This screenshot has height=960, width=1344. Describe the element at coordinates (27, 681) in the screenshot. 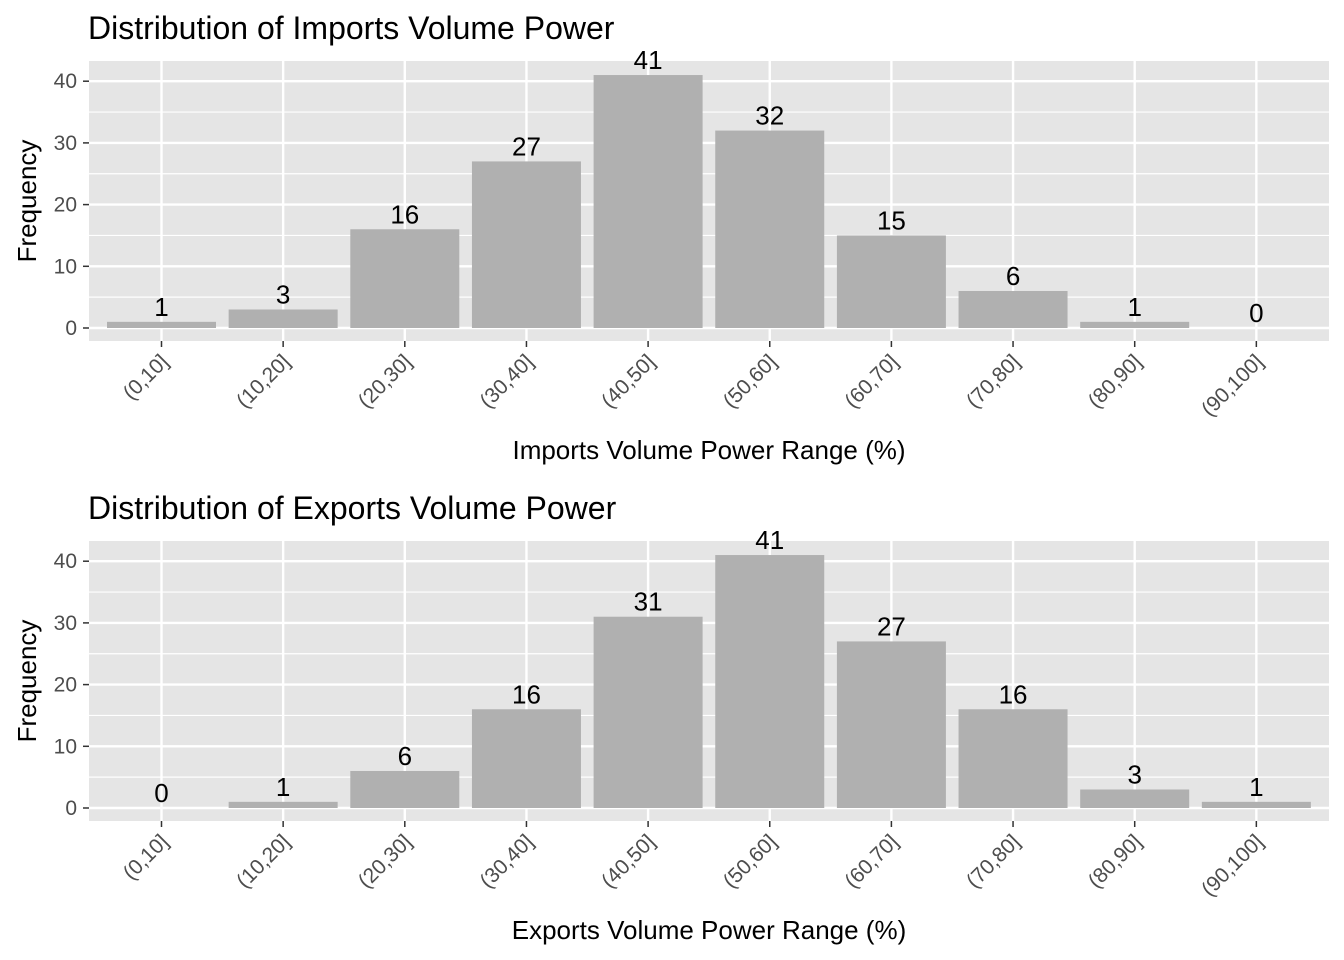

I see `exports-y-axis-title: Frequency` at that location.